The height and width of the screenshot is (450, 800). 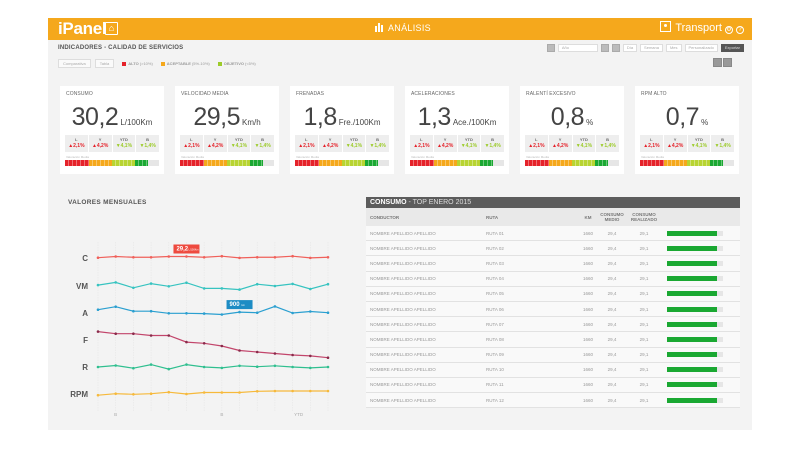 I want to click on calendar-icon, so click(x=615, y=47).